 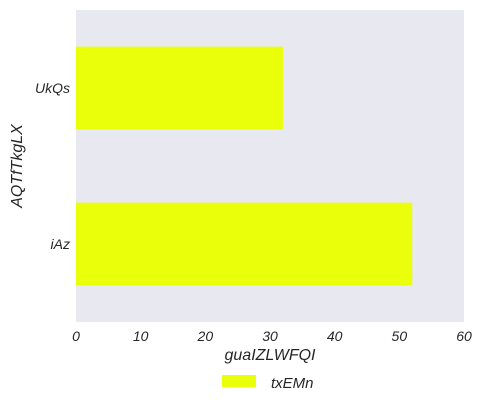 I want to click on x-tick-label: 40, so click(x=335, y=336).